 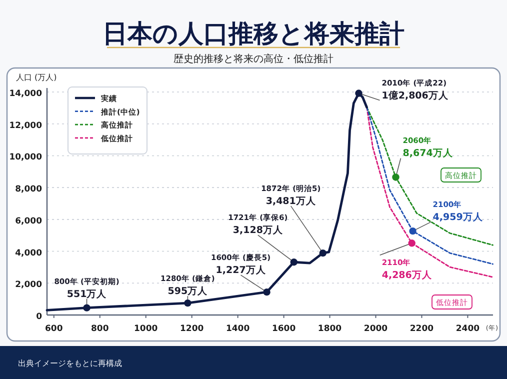 I want to click on text: 出典イメージをもとに再構成, so click(x=70, y=363).